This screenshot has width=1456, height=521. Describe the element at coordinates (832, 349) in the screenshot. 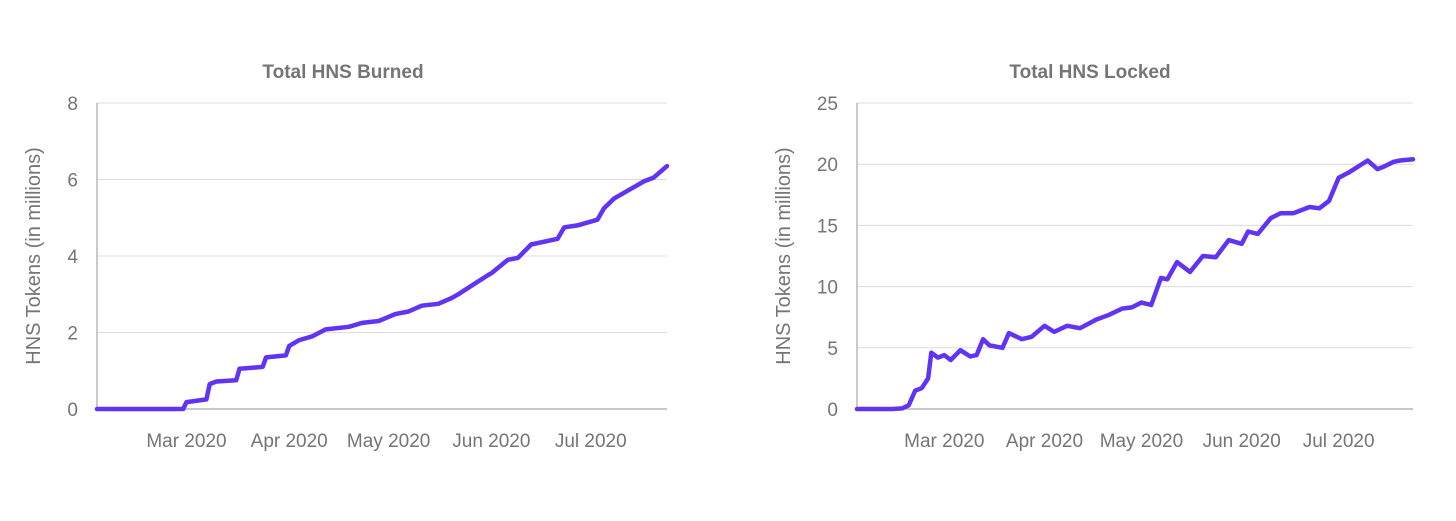

I see `y-tick-label: 5` at that location.